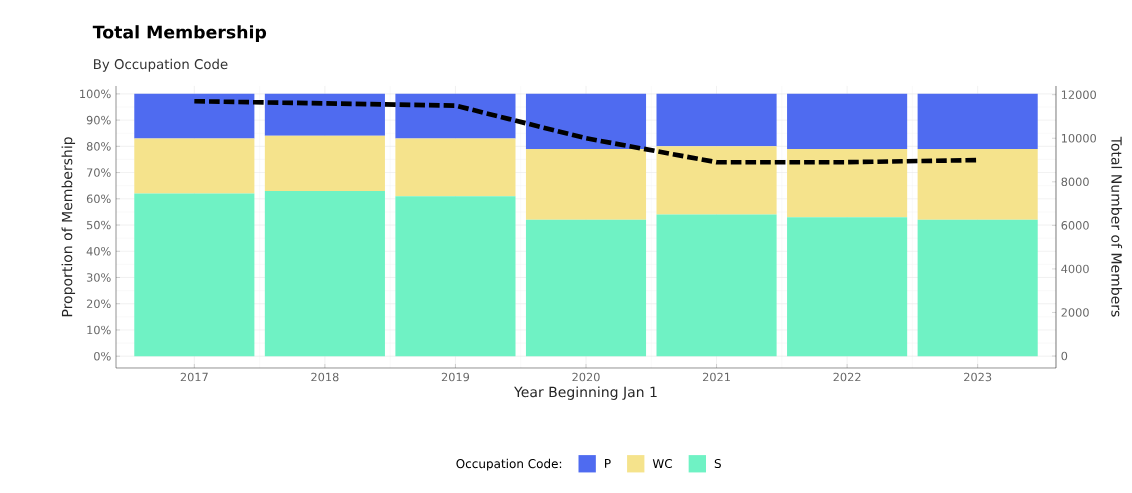  What do you see at coordinates (325, 377) in the screenshot?
I see `x-tick-label: 2018` at bounding box center [325, 377].